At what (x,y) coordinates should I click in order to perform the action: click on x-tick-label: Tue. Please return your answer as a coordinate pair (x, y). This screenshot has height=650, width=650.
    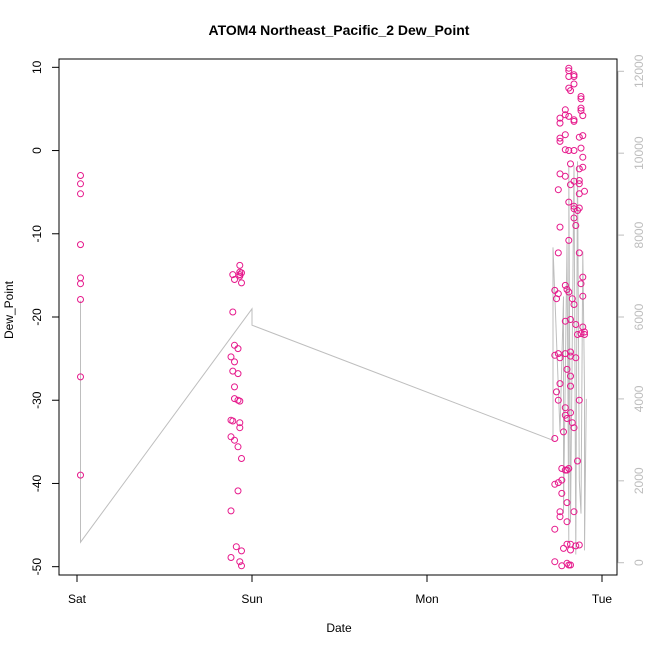
    Looking at the image, I should click on (602, 599).